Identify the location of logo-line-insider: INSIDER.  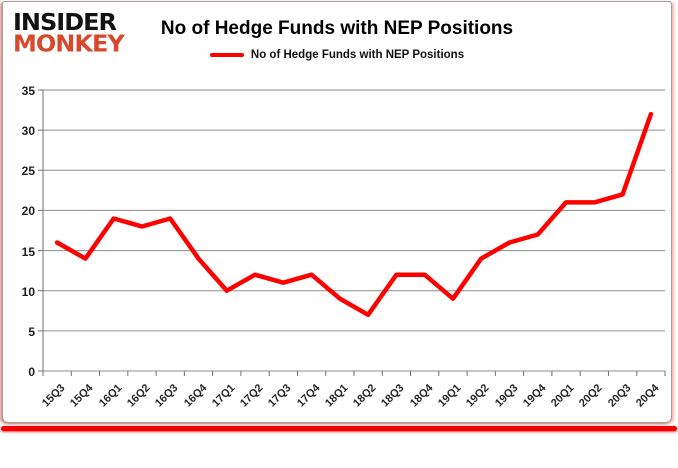
(65, 23).